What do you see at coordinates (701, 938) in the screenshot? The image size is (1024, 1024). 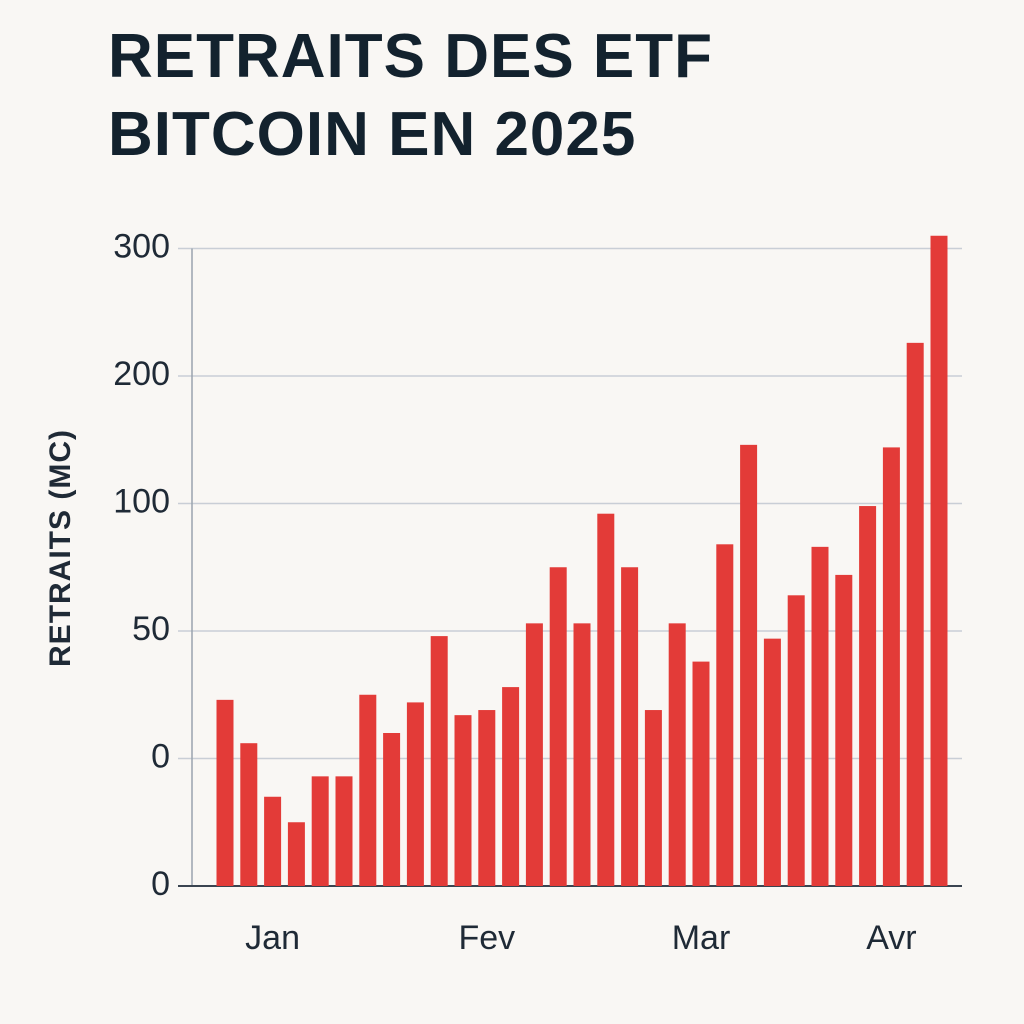 I see `x-tick-label: Mar` at bounding box center [701, 938].